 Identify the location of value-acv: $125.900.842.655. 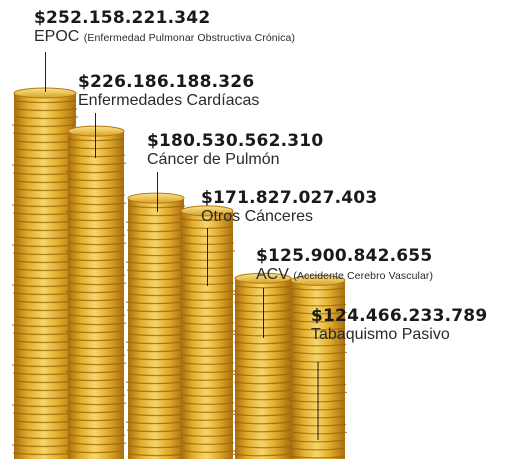
(344, 256).